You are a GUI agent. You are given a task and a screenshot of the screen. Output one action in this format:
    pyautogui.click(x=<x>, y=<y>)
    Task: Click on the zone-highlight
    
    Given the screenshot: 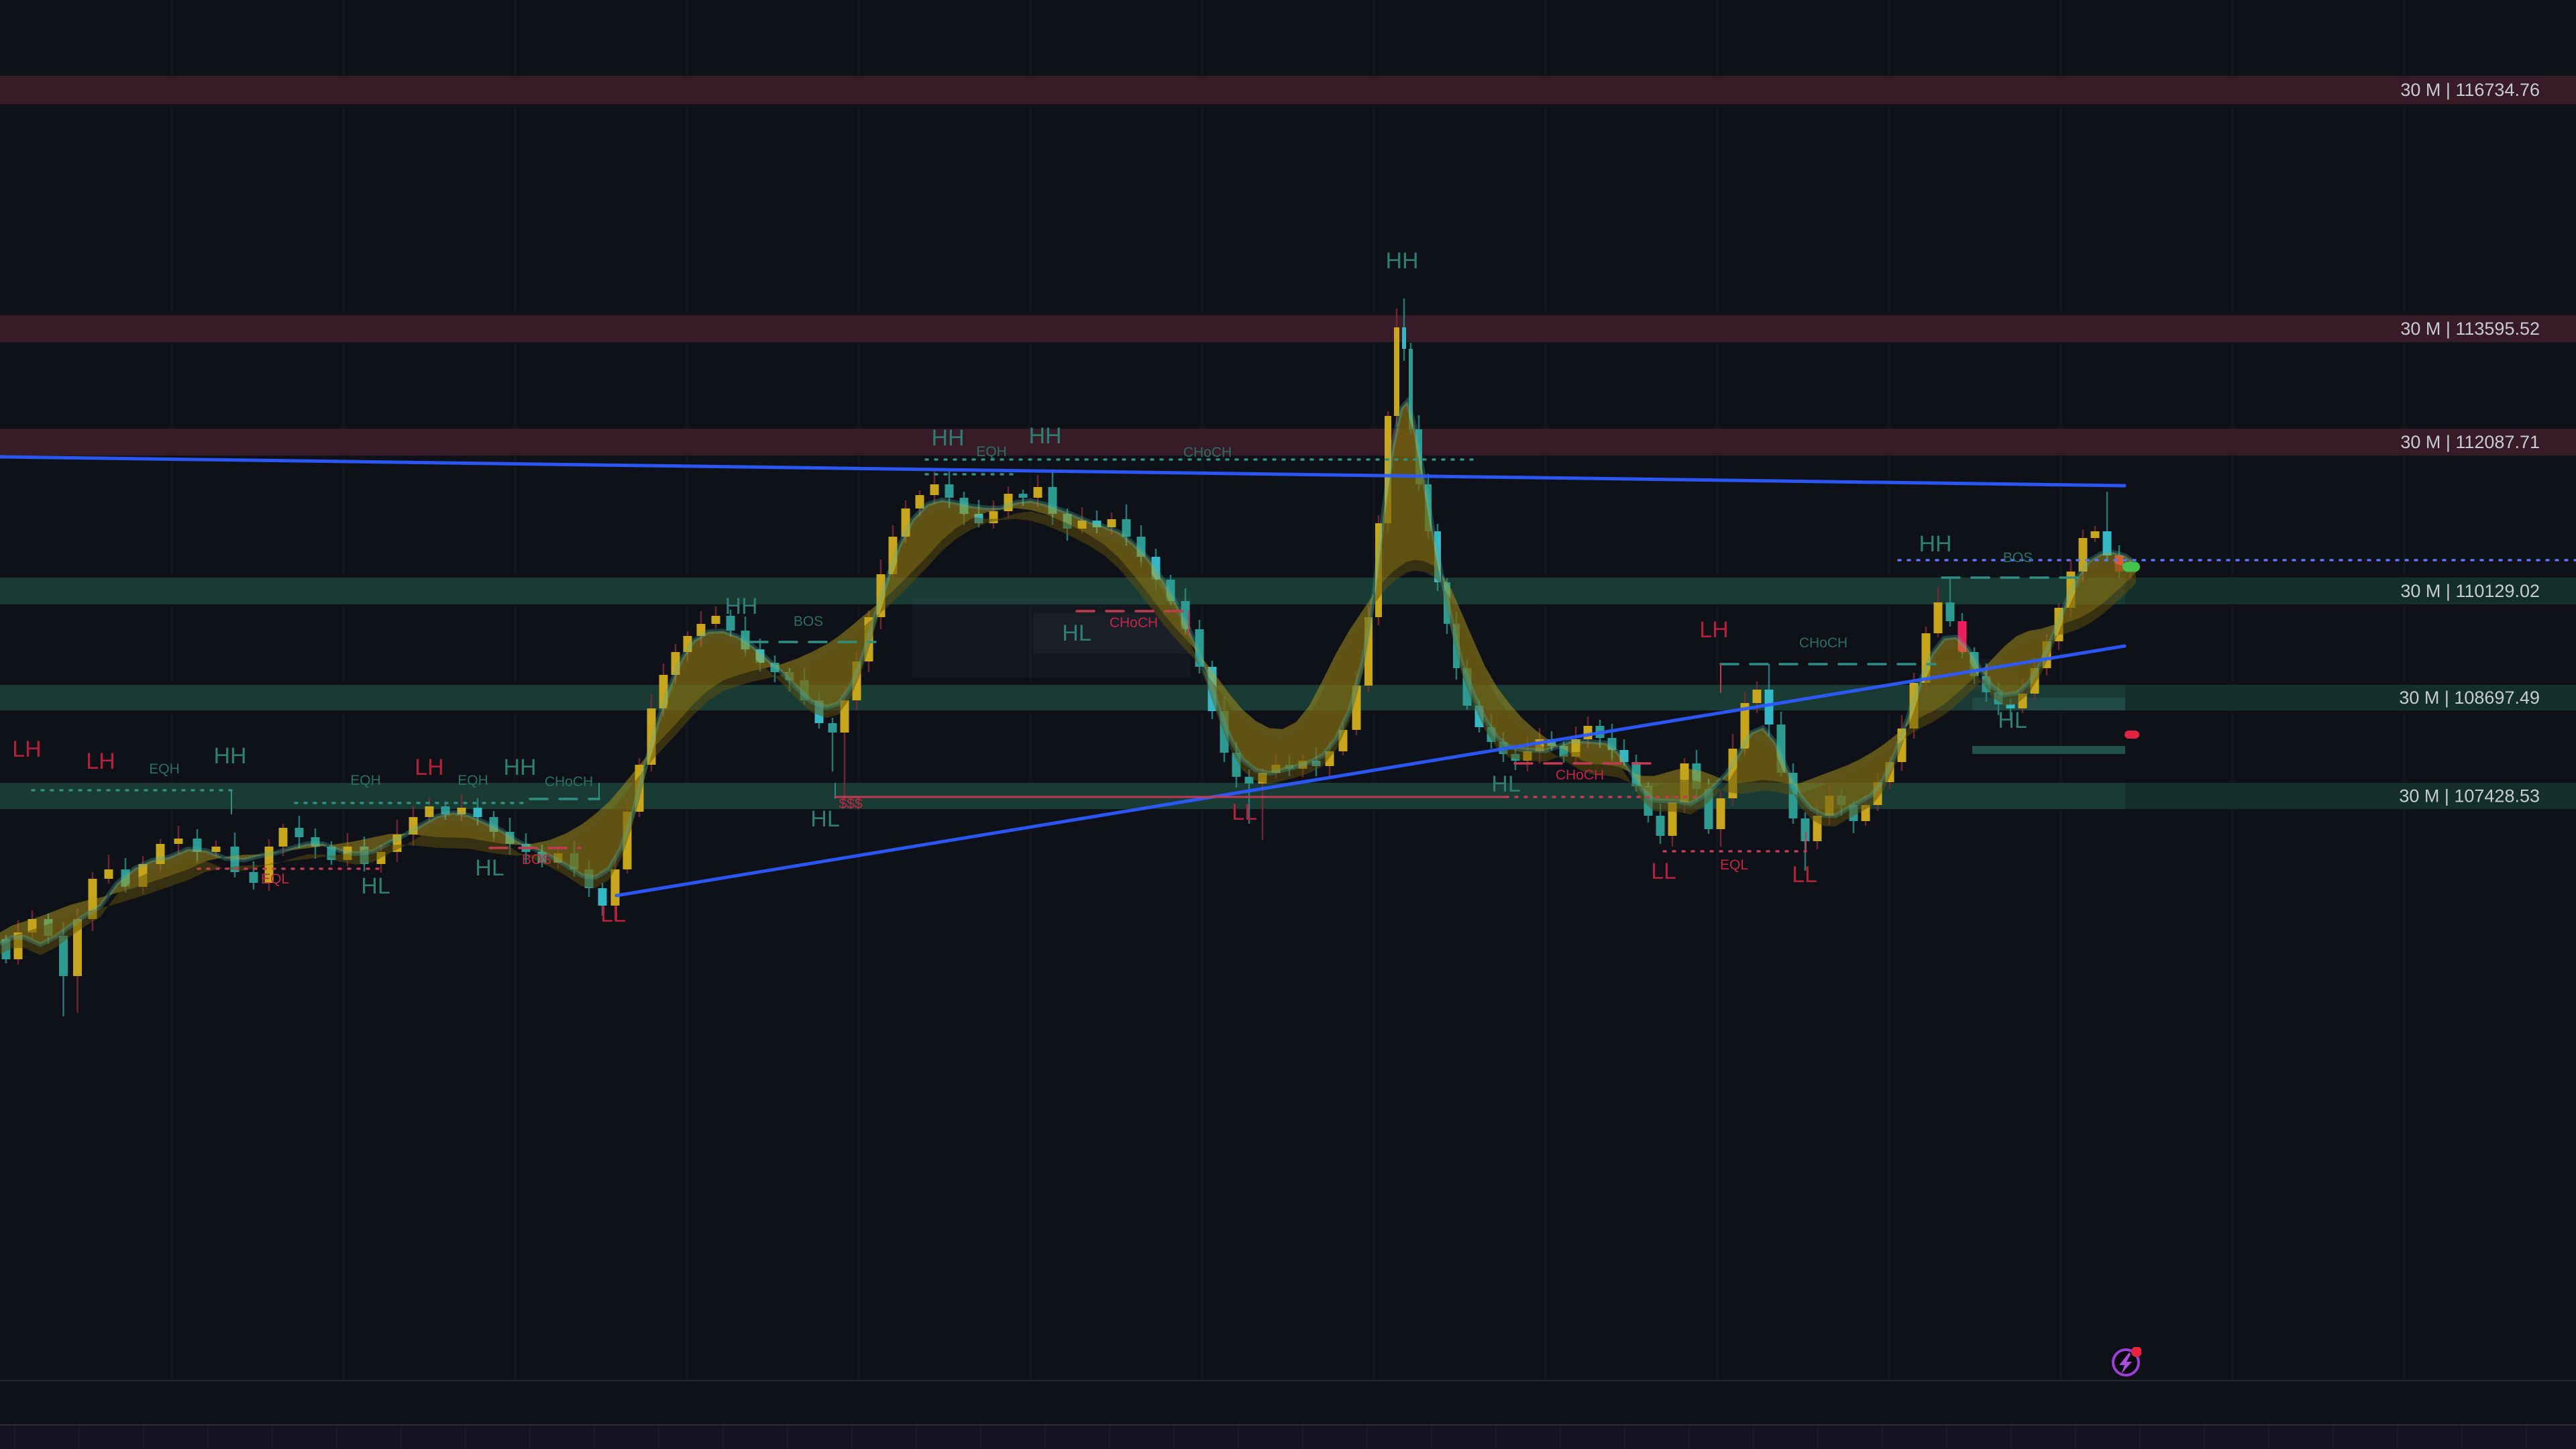 What is the action you would take?
    pyautogui.click(x=1062, y=591)
    